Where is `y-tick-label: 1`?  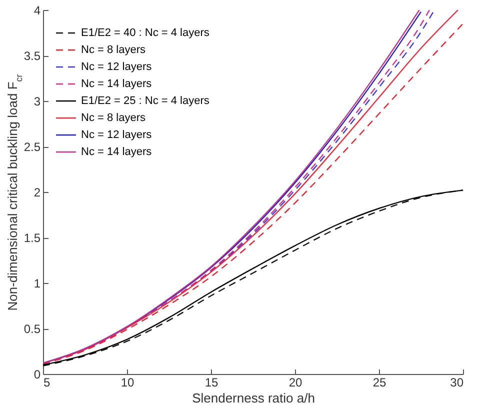 y-tick-label: 1 is located at coordinates (37, 283).